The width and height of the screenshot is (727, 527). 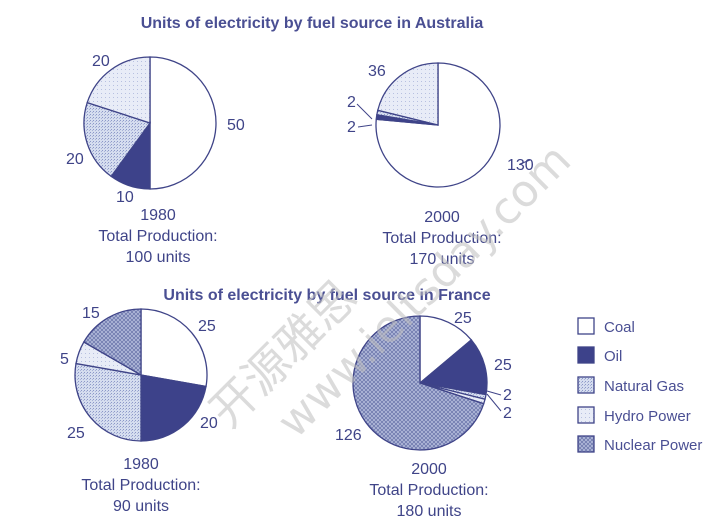 I want to click on caption-total-value: 90 units, so click(x=141, y=506).